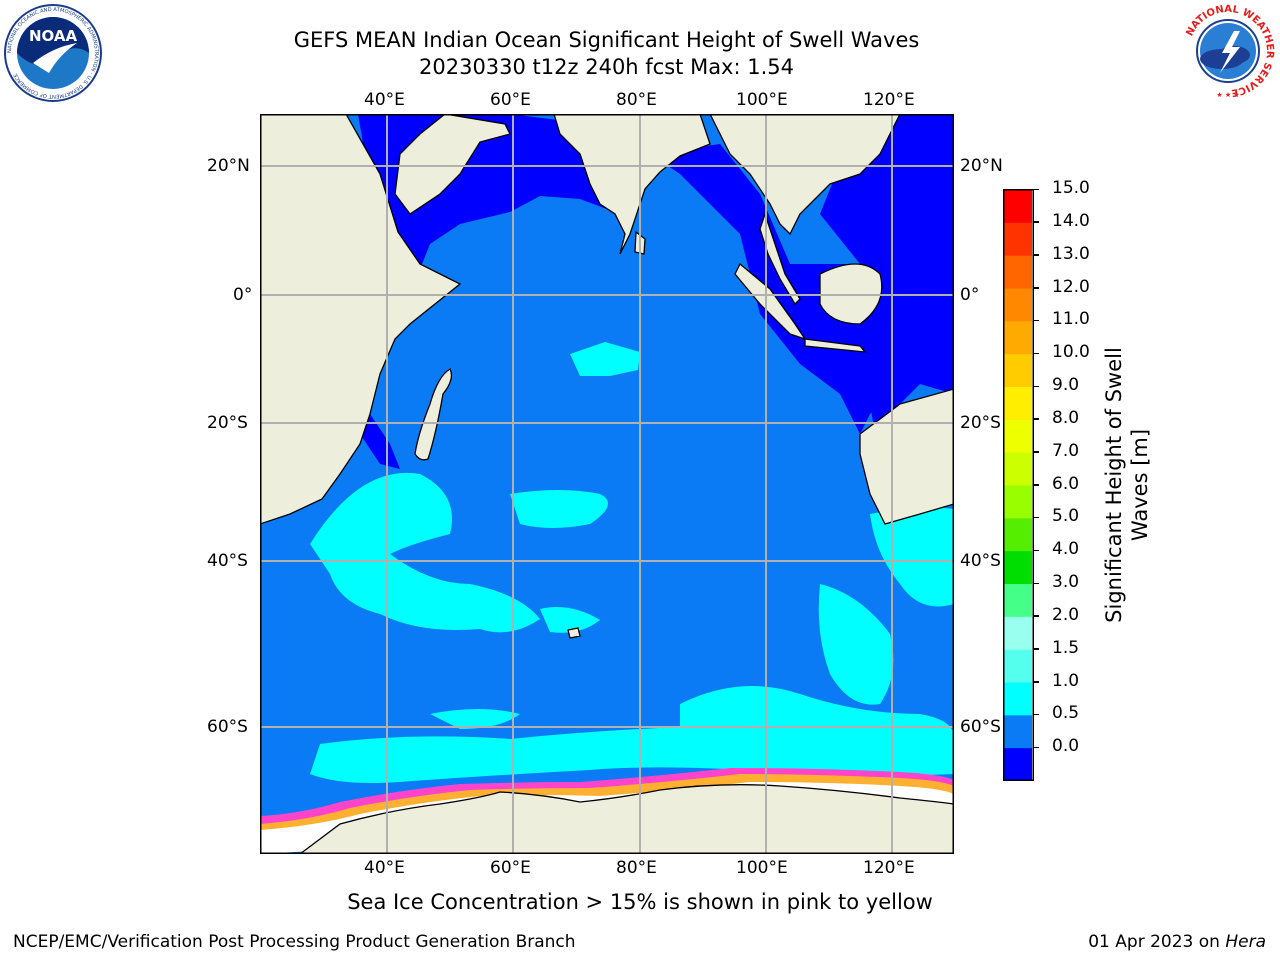 This screenshot has width=1280, height=960. What do you see at coordinates (980, 561) in the screenshot?
I see `lat-tick-right-40s: 40°S` at bounding box center [980, 561].